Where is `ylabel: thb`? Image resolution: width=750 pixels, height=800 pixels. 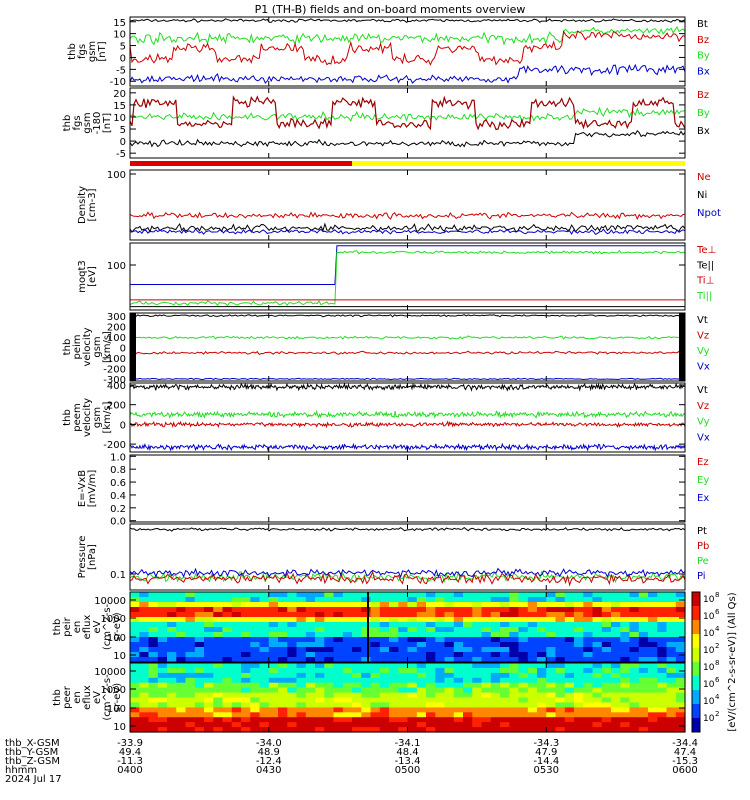 ylabel: thb is located at coordinates (72, 51).